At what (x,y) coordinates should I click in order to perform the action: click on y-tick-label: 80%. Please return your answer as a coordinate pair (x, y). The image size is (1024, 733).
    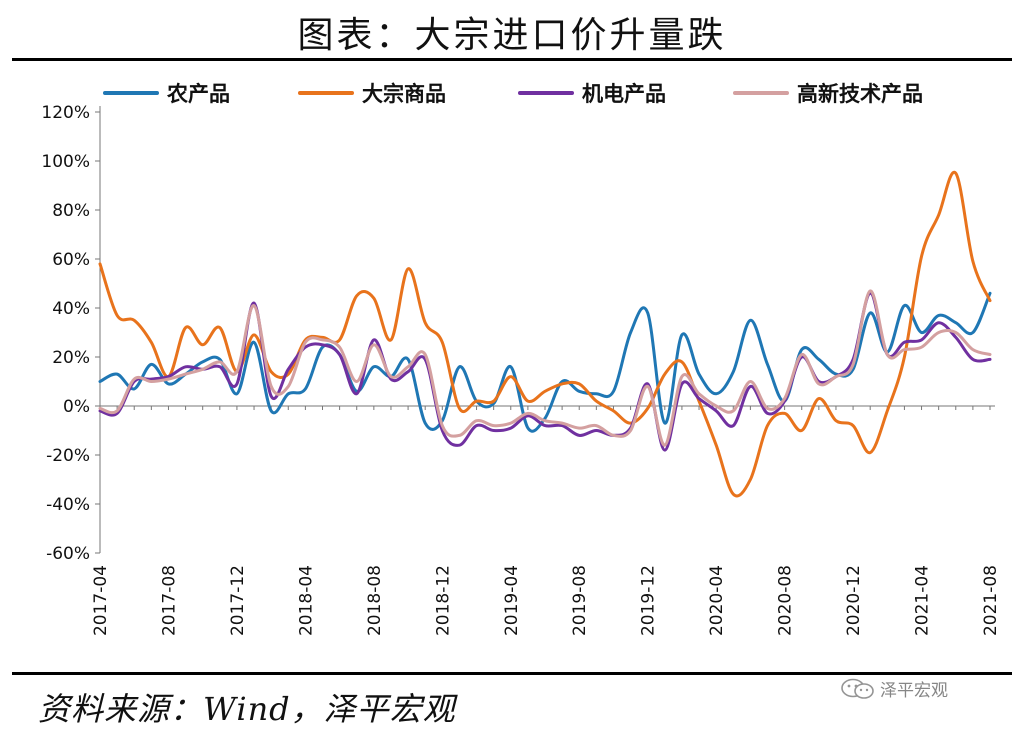
    Looking at the image, I should click on (71, 211).